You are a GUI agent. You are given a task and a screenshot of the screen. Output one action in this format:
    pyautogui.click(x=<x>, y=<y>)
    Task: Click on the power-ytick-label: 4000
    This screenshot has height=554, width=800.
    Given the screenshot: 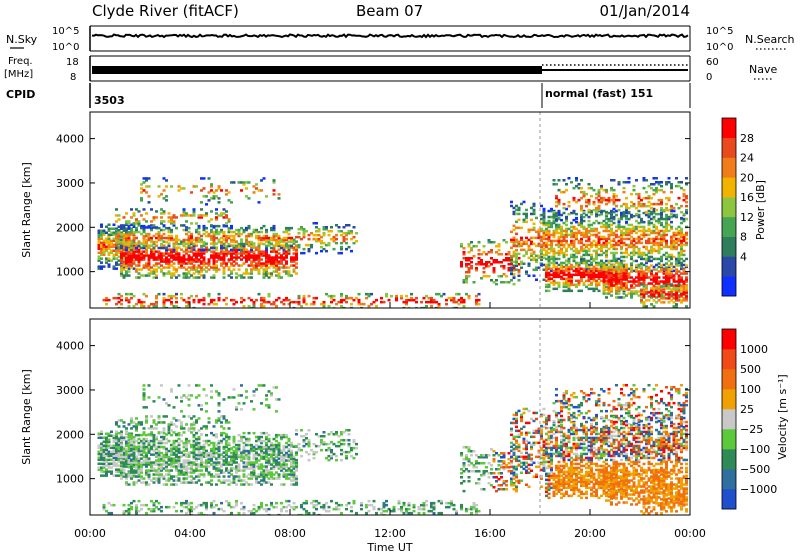 What is the action you would take?
    pyautogui.click(x=70, y=139)
    